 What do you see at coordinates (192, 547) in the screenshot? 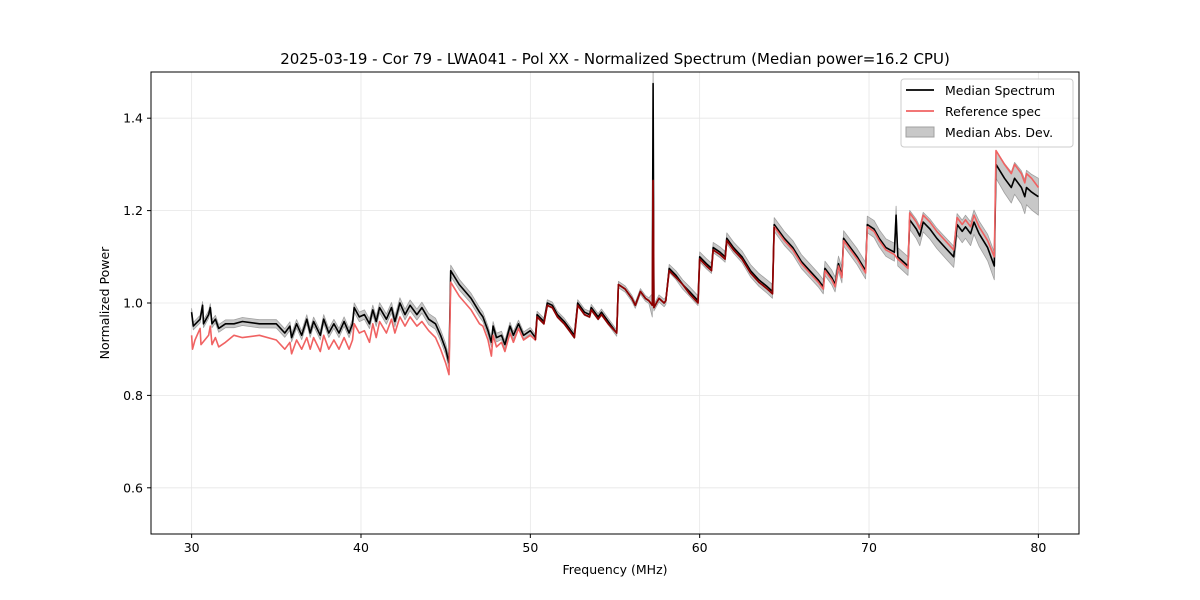
I see `x-tick-label: 30` at bounding box center [192, 547].